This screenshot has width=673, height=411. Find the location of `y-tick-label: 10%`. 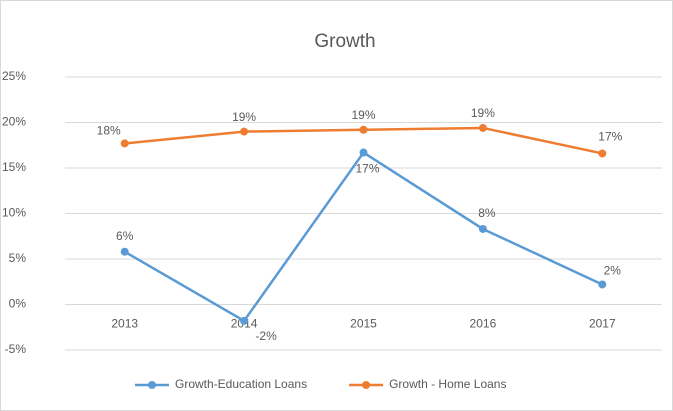

y-tick-label: 10% is located at coordinates (14, 213).